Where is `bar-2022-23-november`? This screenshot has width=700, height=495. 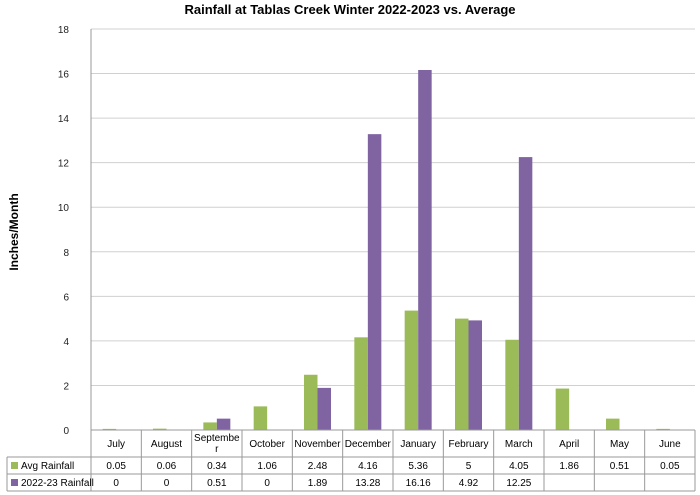 bar-2022-23-november is located at coordinates (324, 408).